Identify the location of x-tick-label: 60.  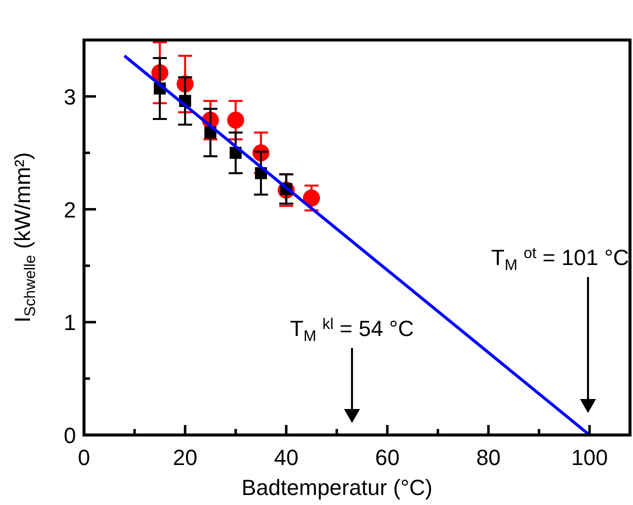
(387, 457).